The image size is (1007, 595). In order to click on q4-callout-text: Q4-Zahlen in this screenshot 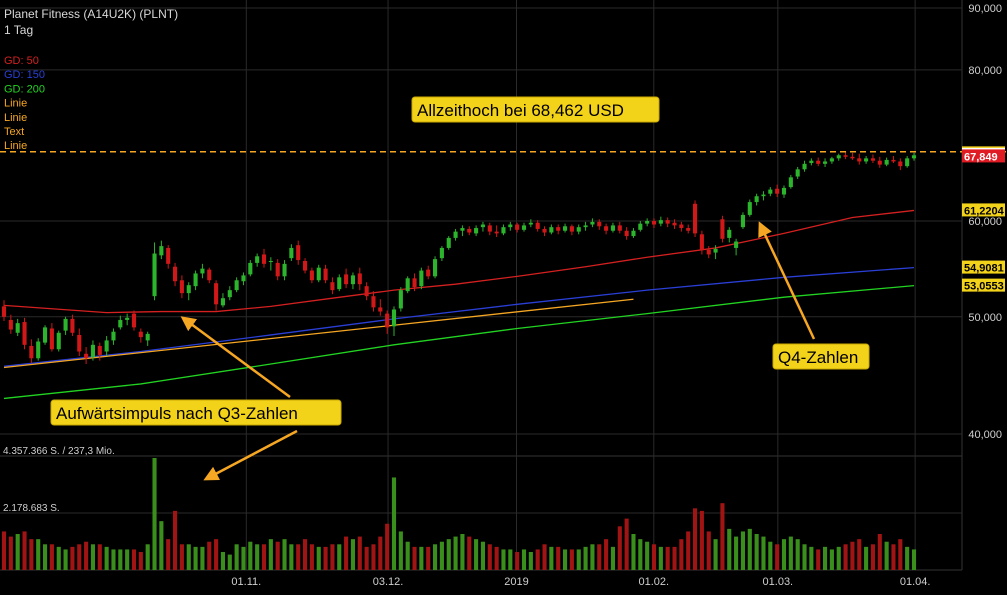, I will do `click(818, 357)`.